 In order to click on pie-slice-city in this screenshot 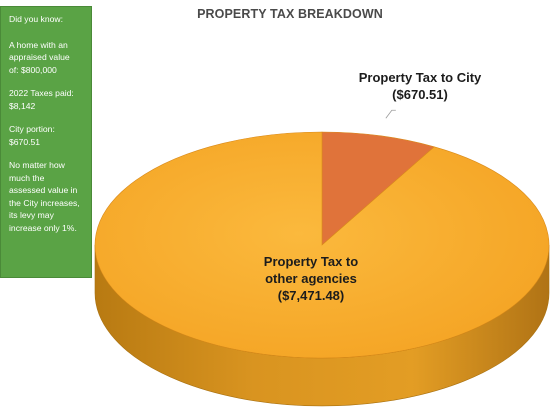, I will do `click(378, 188)`.